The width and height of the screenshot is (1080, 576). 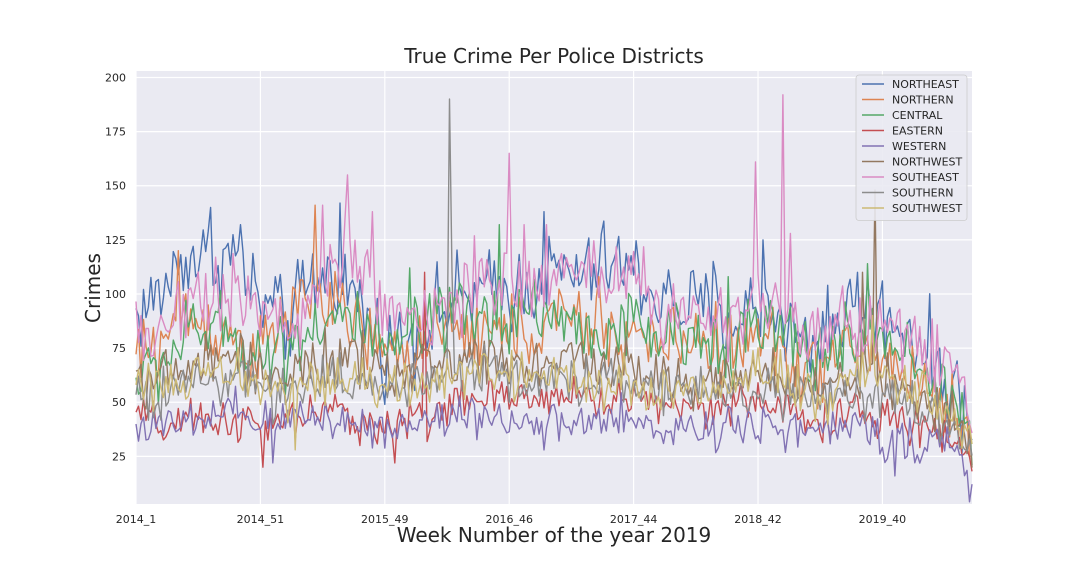 What do you see at coordinates (883, 519) in the screenshot?
I see `x-tick-label: 2019_40` at bounding box center [883, 519].